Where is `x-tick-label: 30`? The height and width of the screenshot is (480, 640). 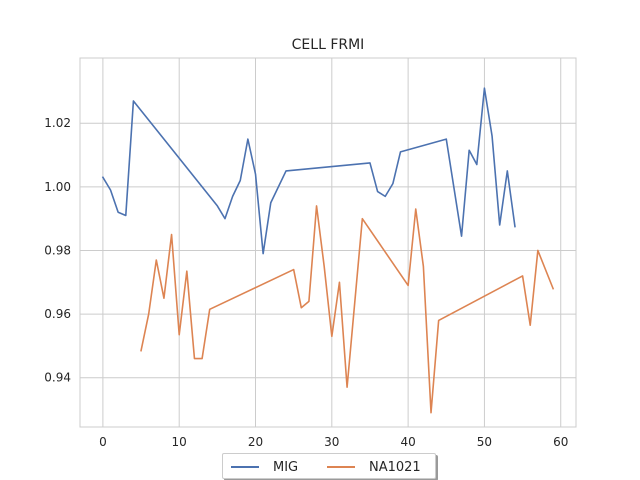 x-tick-label: 30 is located at coordinates (331, 442).